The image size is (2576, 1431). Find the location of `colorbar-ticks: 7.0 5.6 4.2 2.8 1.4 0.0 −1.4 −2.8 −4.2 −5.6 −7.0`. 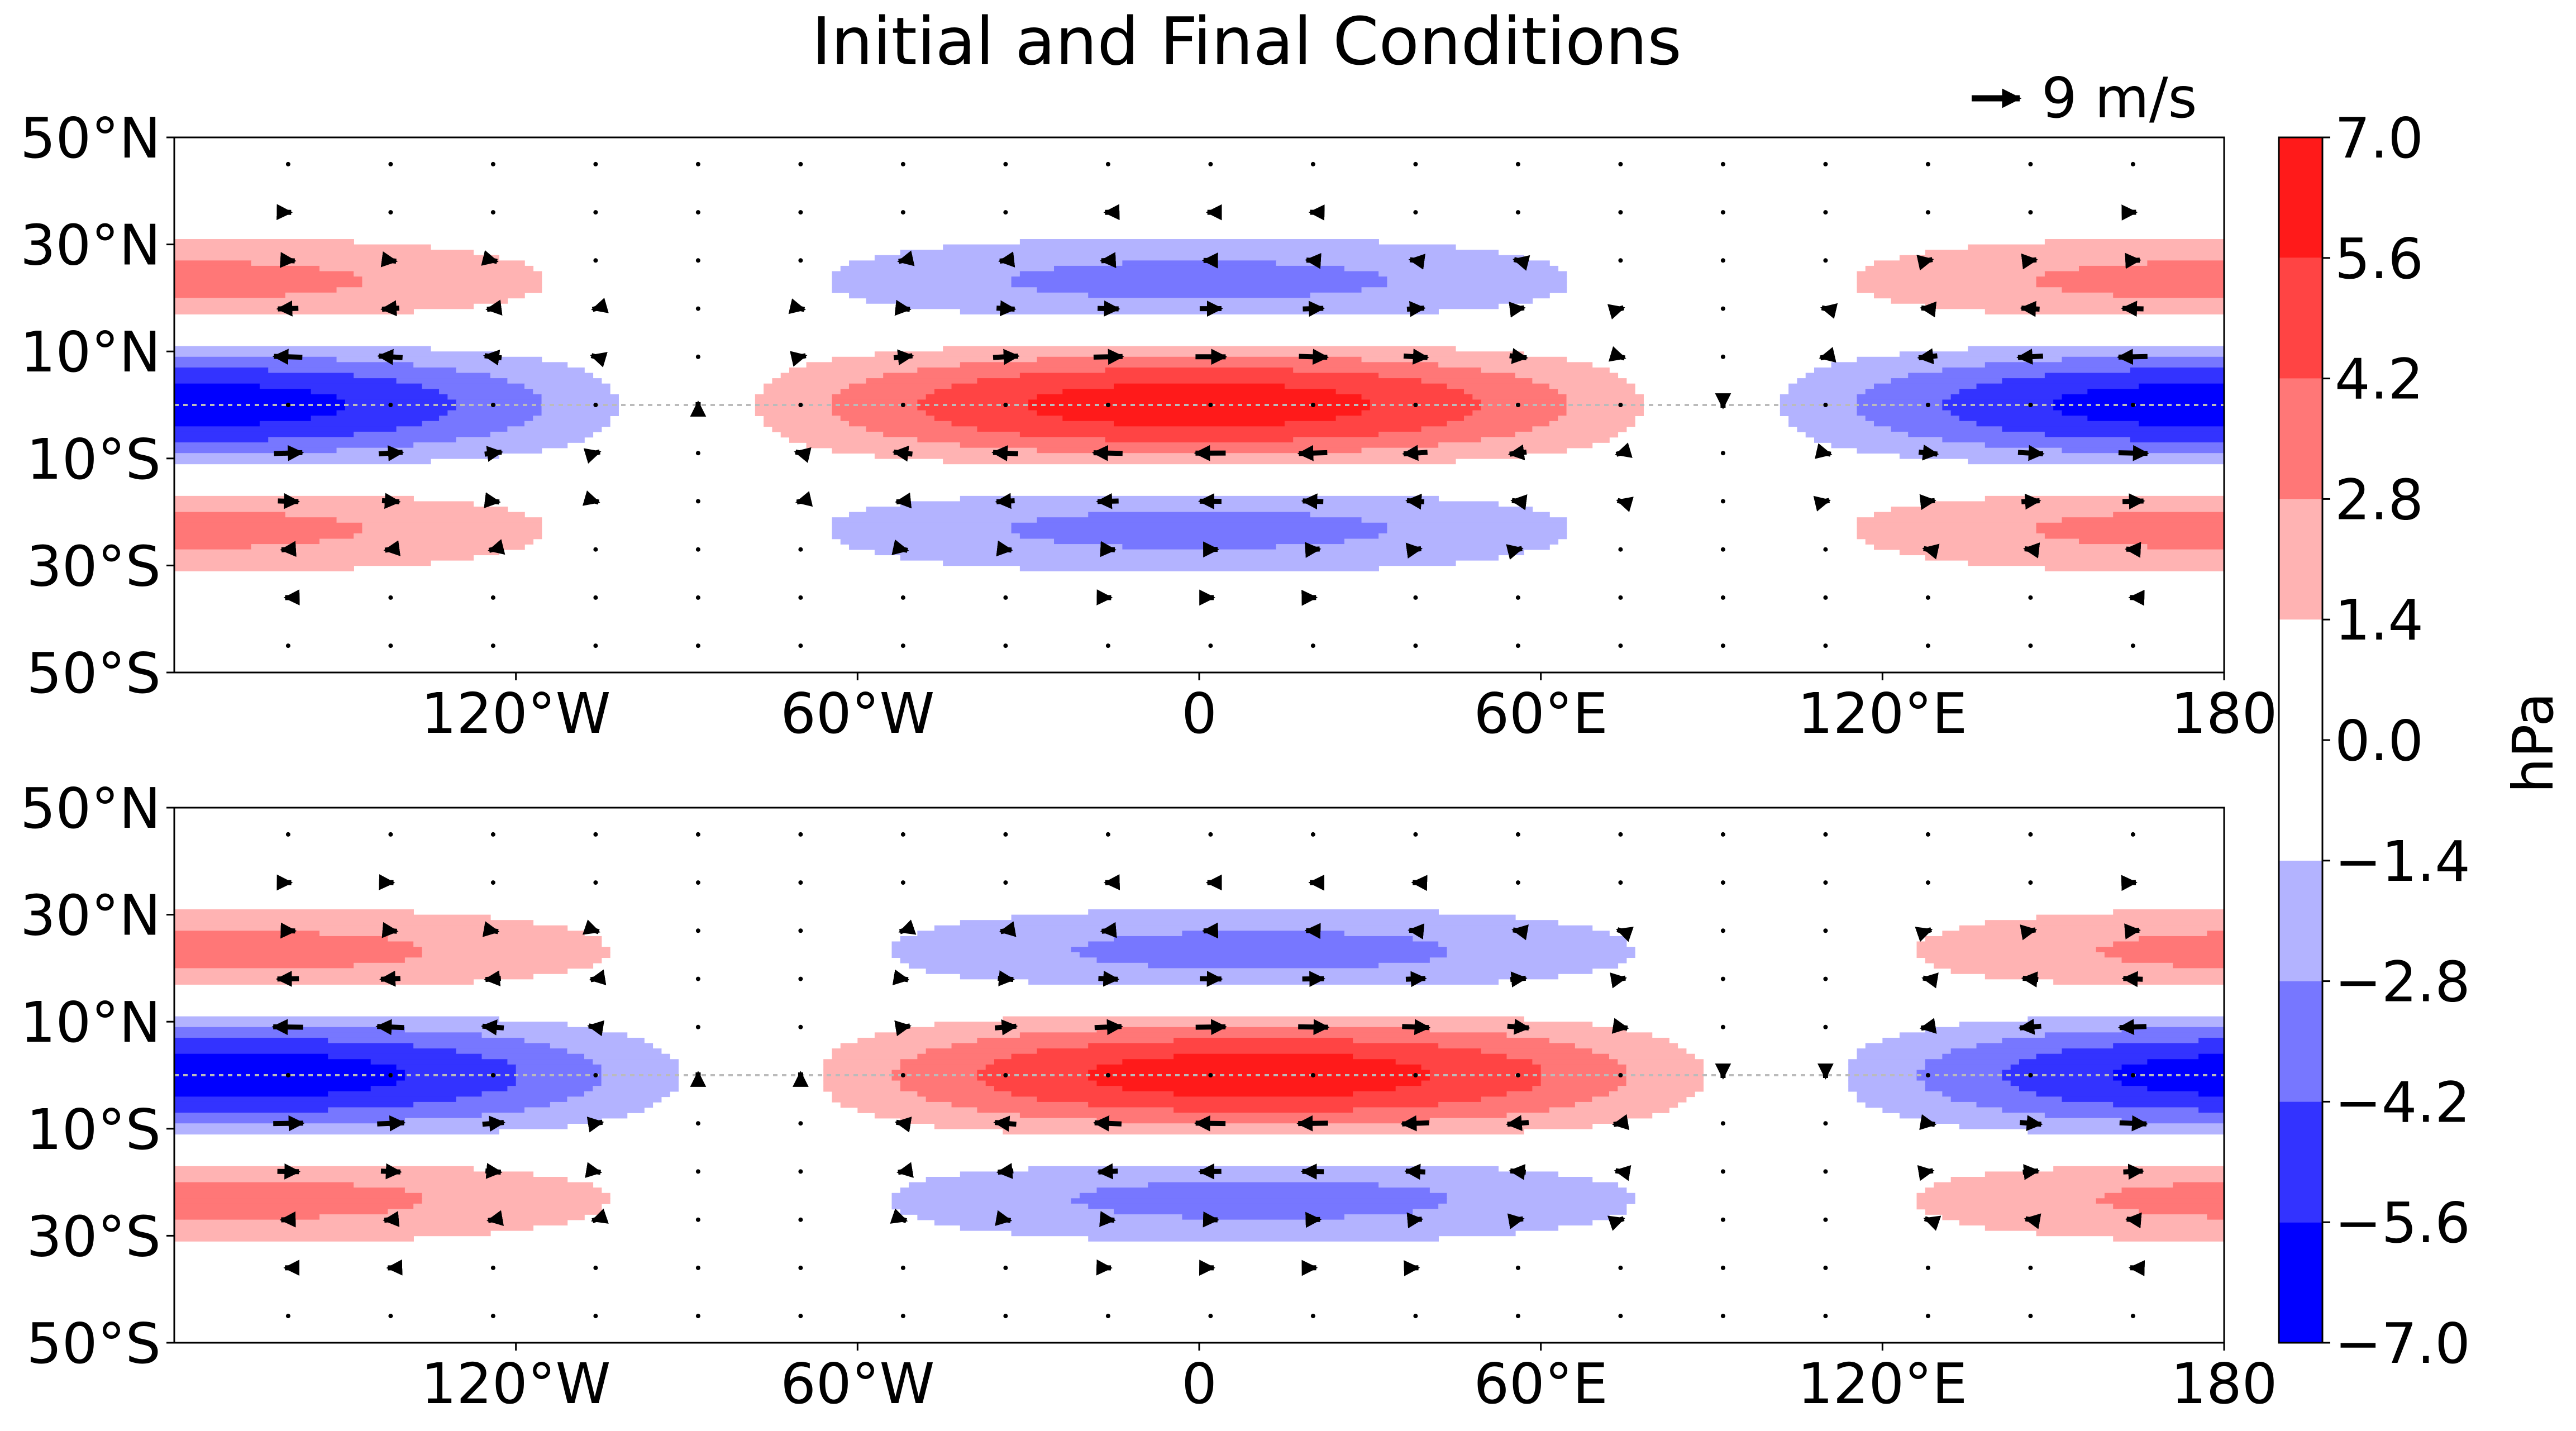

colorbar-ticks: 7.0 5.6 4.2 2.8 1.4 0.0 −1.4 −2.8 −4.2 −5.6 −7.0 is located at coordinates (2396, 741).